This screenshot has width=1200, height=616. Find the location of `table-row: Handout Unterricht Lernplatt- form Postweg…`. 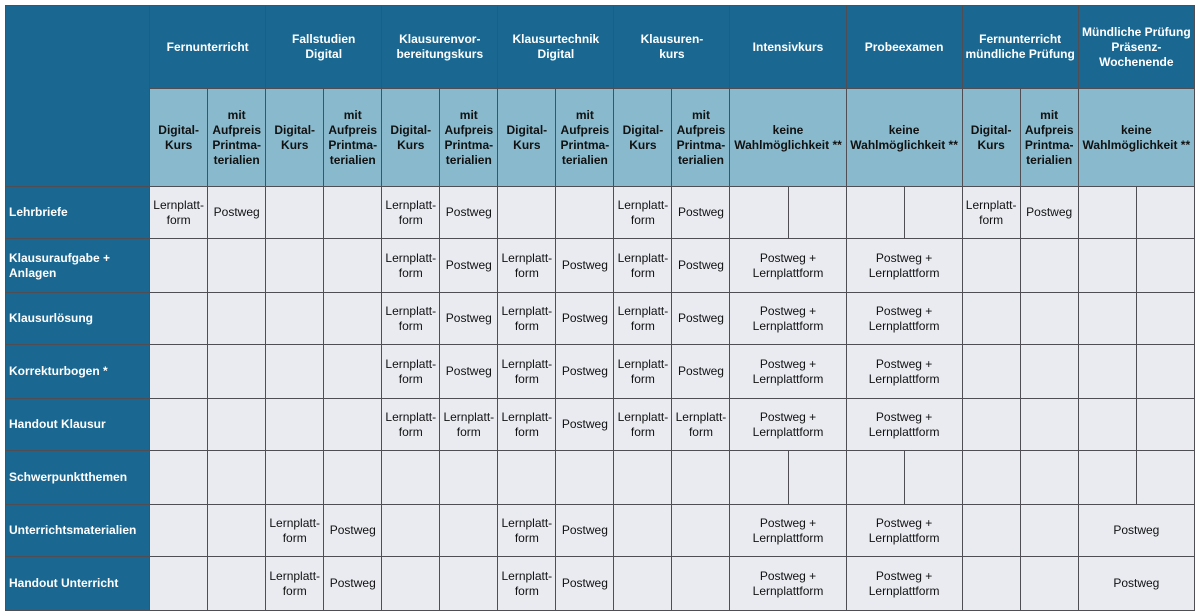

table-row: Handout Unterricht Lernplatt- form Postweg… is located at coordinates (600, 583).